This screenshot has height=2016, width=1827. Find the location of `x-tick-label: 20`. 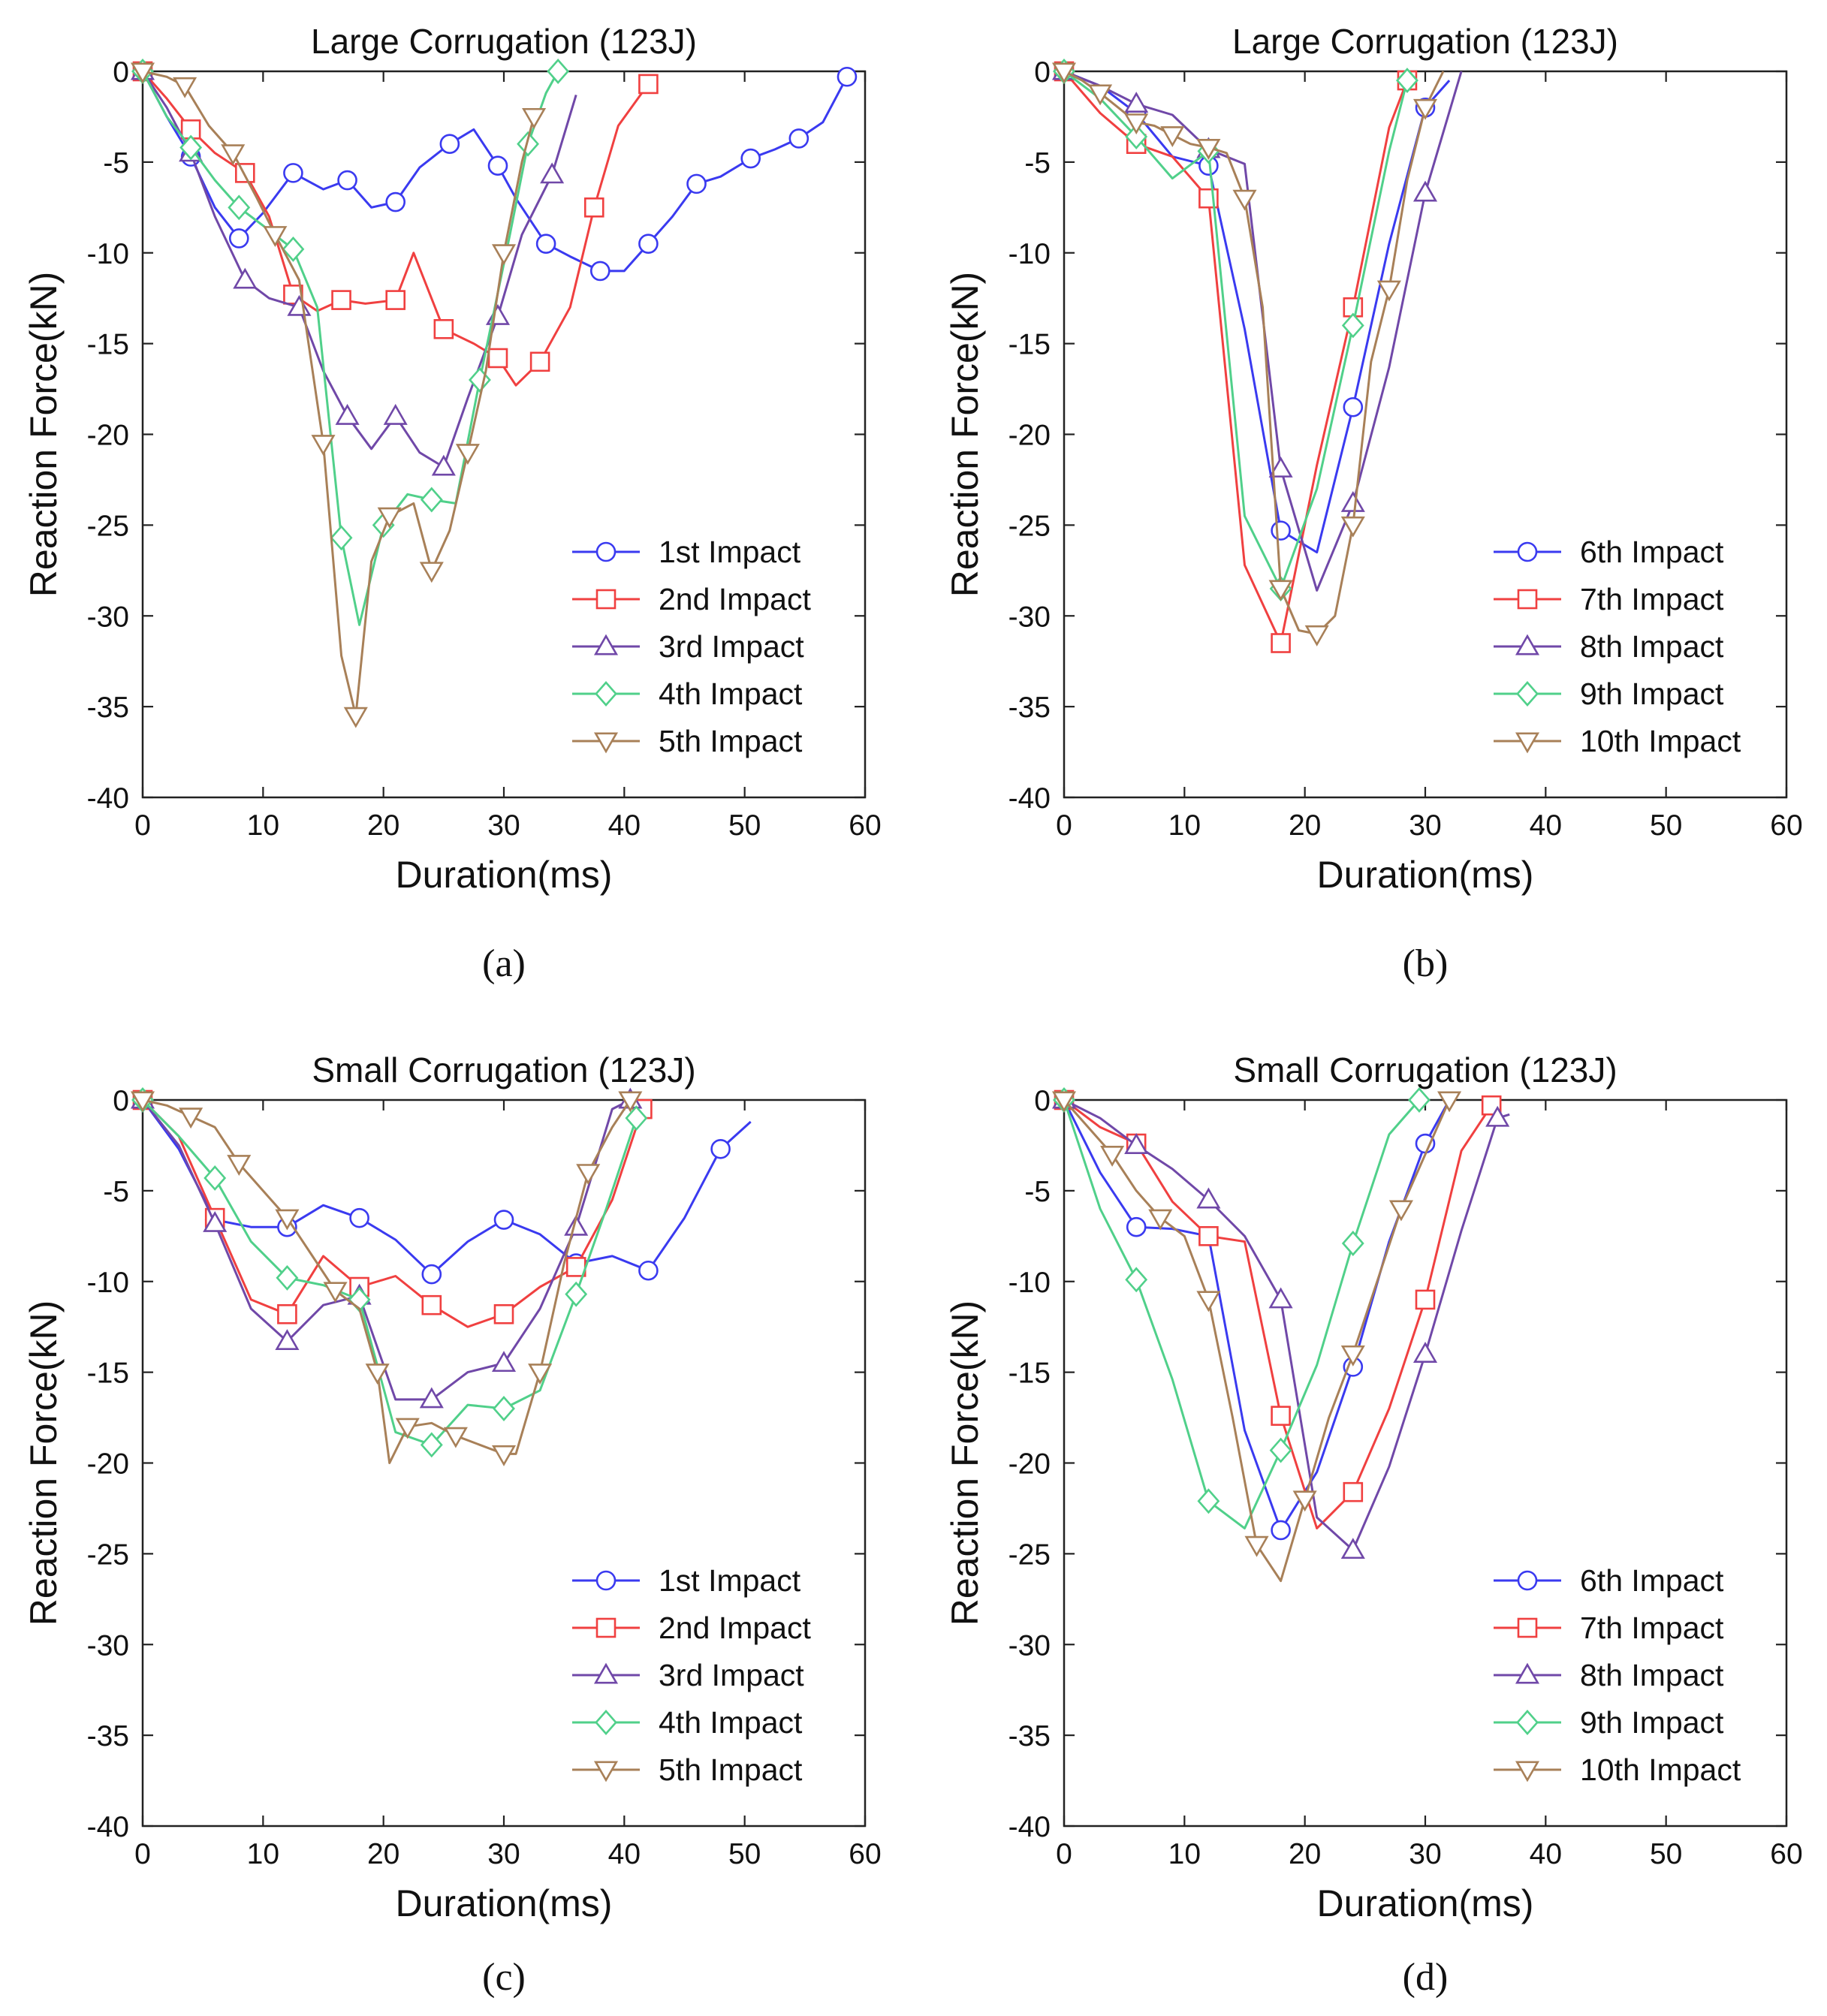

x-tick-label: 20 is located at coordinates (383, 1854).